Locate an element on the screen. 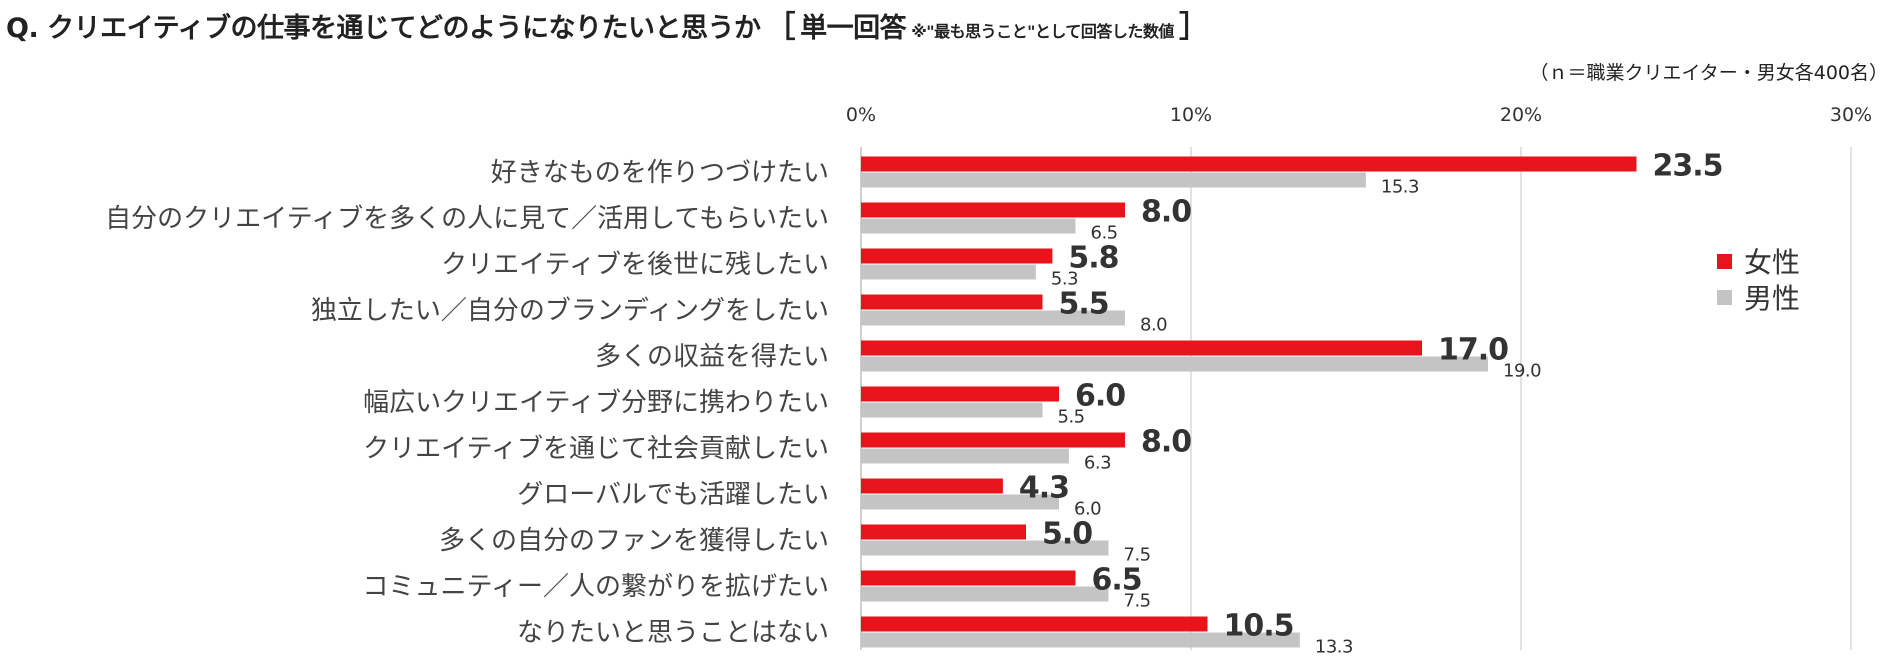 This screenshot has height=656, width=1902. data-label-male: 15.3 is located at coordinates (1400, 187).